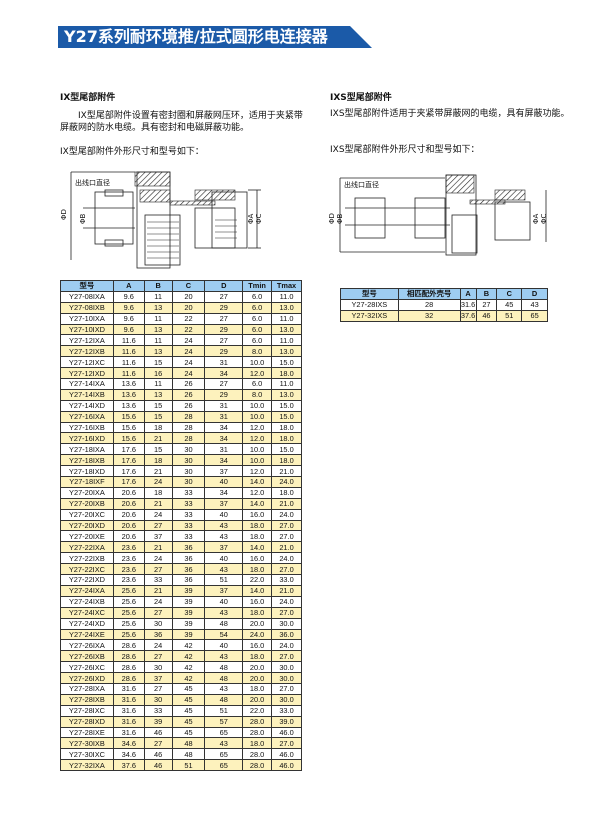 This screenshot has height=825, width=613. What do you see at coordinates (87, 351) in the screenshot?
I see `model-cell: Y27-12IXB` at bounding box center [87, 351].